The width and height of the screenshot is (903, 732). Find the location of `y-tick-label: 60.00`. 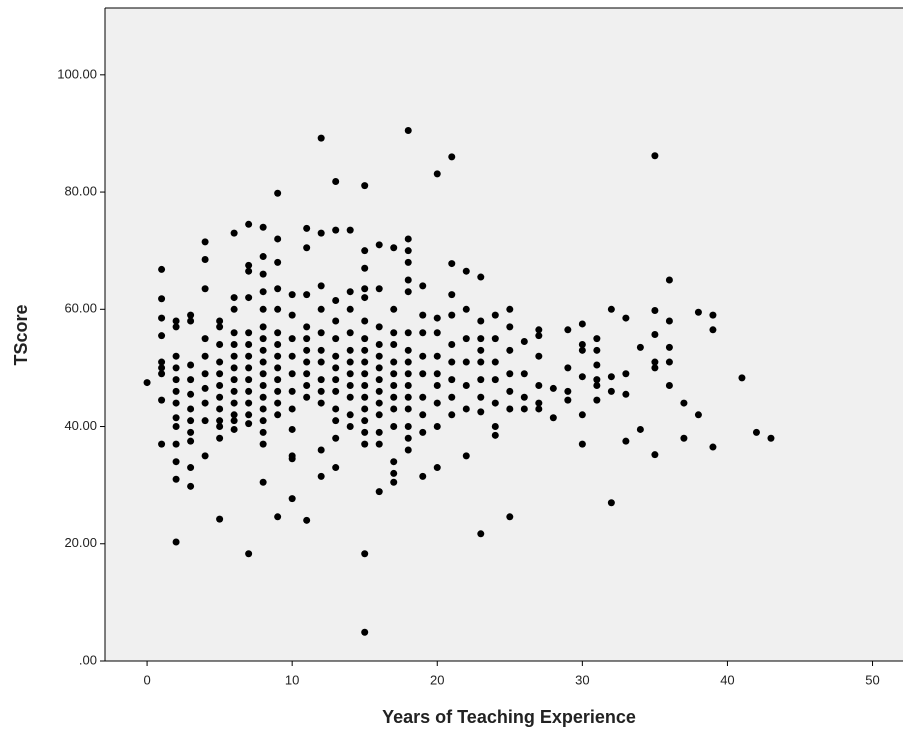

y-tick-label: 60.00 is located at coordinates (80, 308).